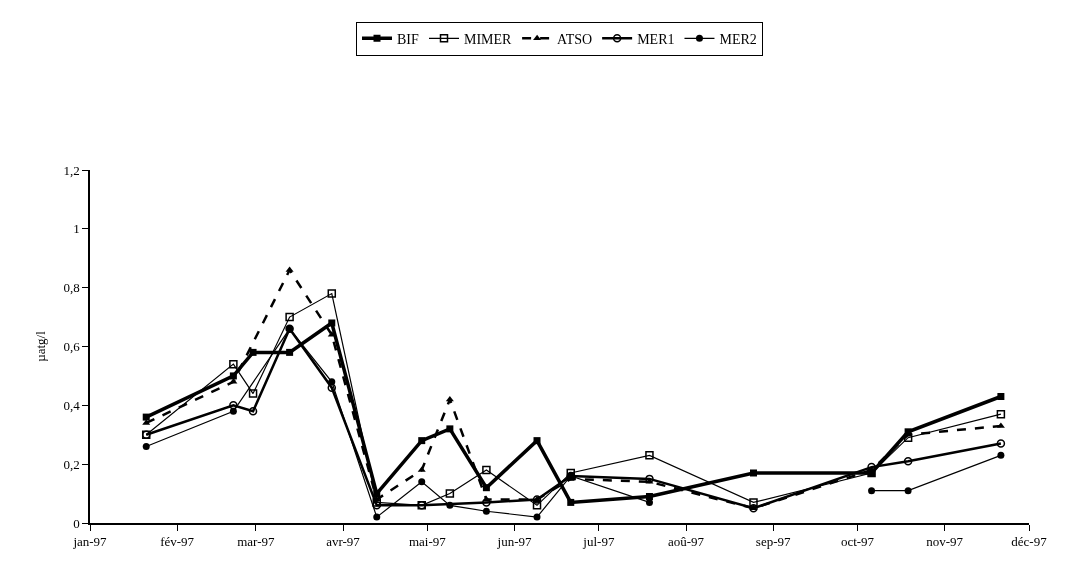 The height and width of the screenshot is (583, 1069). Describe the element at coordinates (71, 170) in the screenshot. I see `y-tick-label: 1,2` at that location.